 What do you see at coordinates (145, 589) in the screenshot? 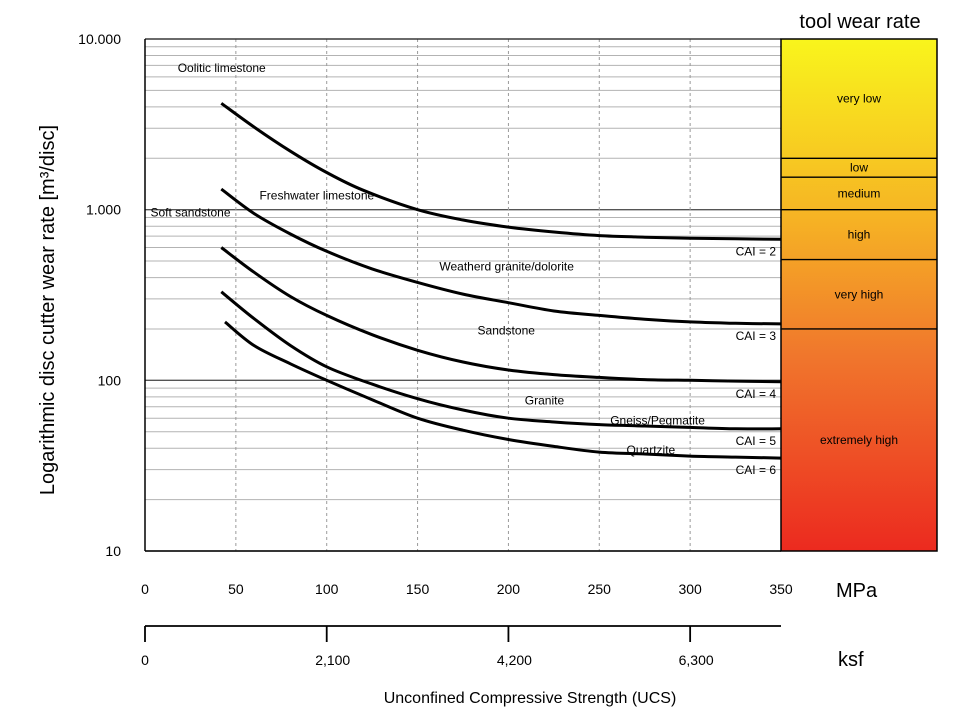
I see `x-tick-label: 0` at bounding box center [145, 589].